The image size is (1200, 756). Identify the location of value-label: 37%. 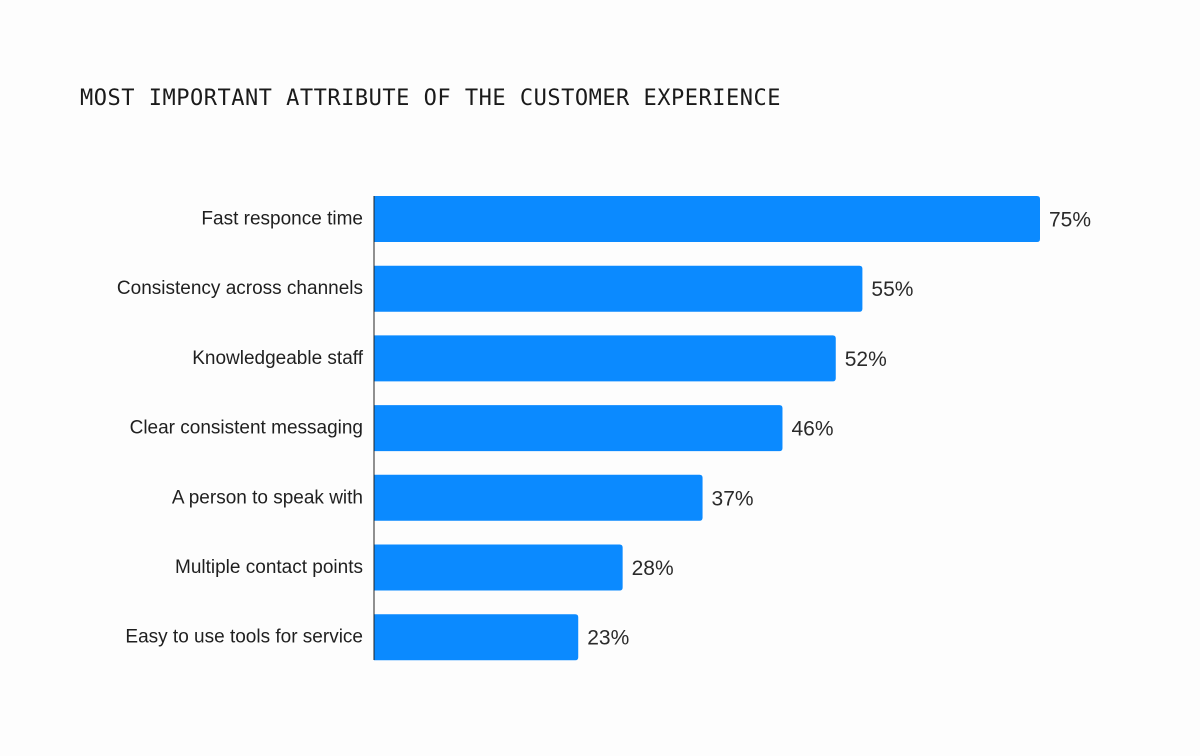
(733, 498).